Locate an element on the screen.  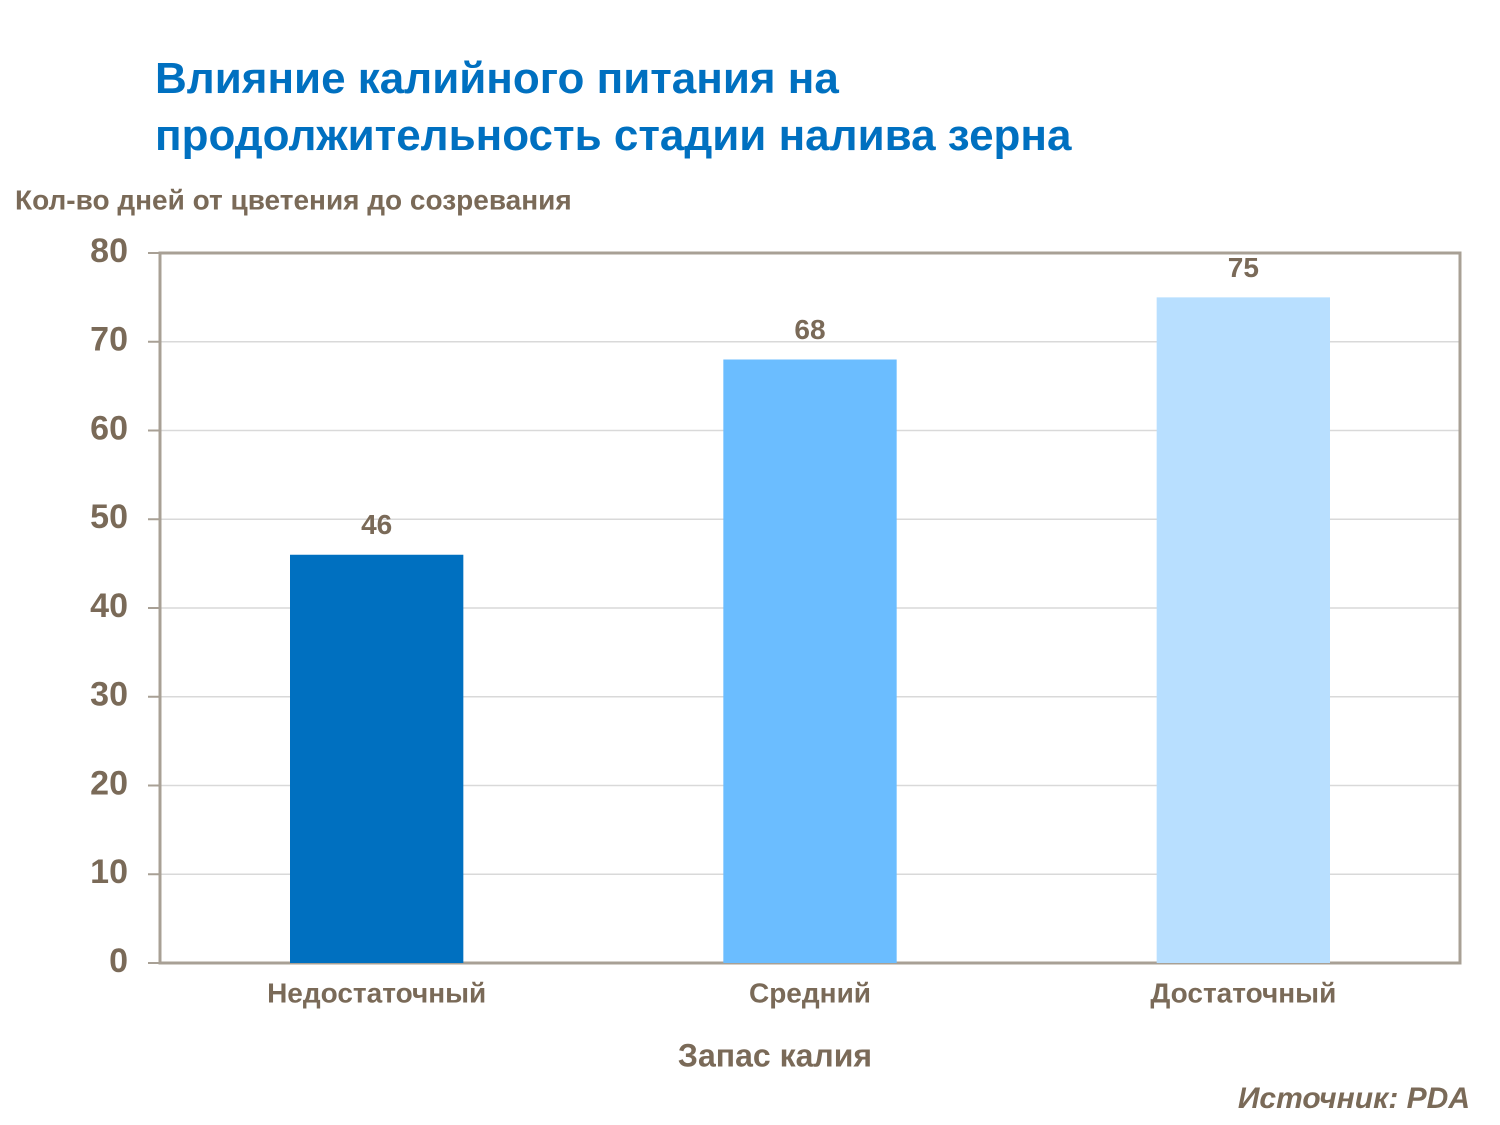
value-label: 46 is located at coordinates (376, 524).